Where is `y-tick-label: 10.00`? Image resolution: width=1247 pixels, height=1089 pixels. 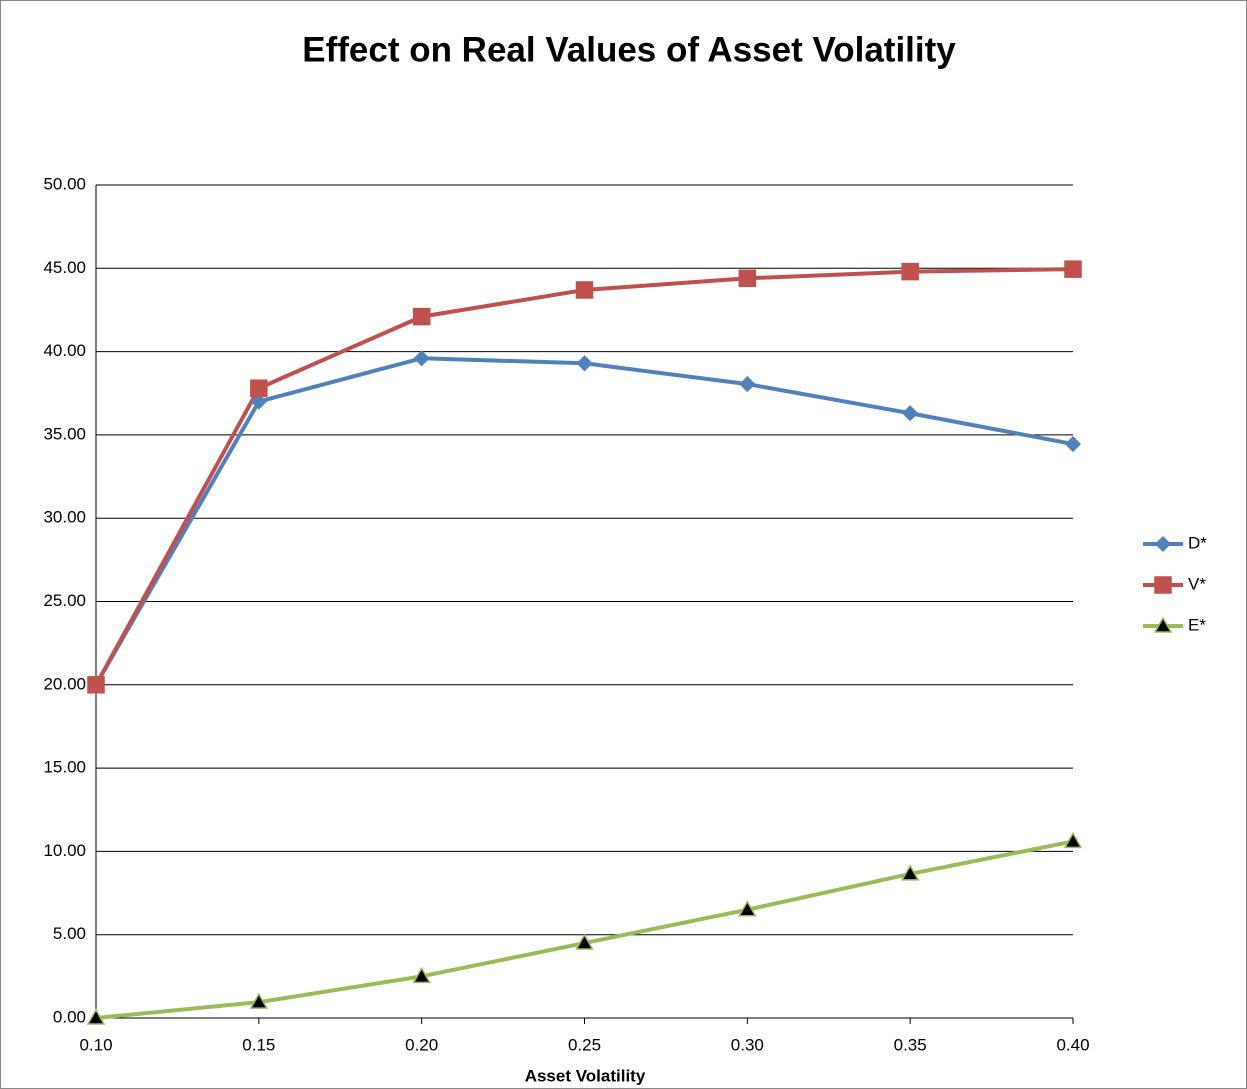
y-tick-label: 10.00 is located at coordinates (64, 850).